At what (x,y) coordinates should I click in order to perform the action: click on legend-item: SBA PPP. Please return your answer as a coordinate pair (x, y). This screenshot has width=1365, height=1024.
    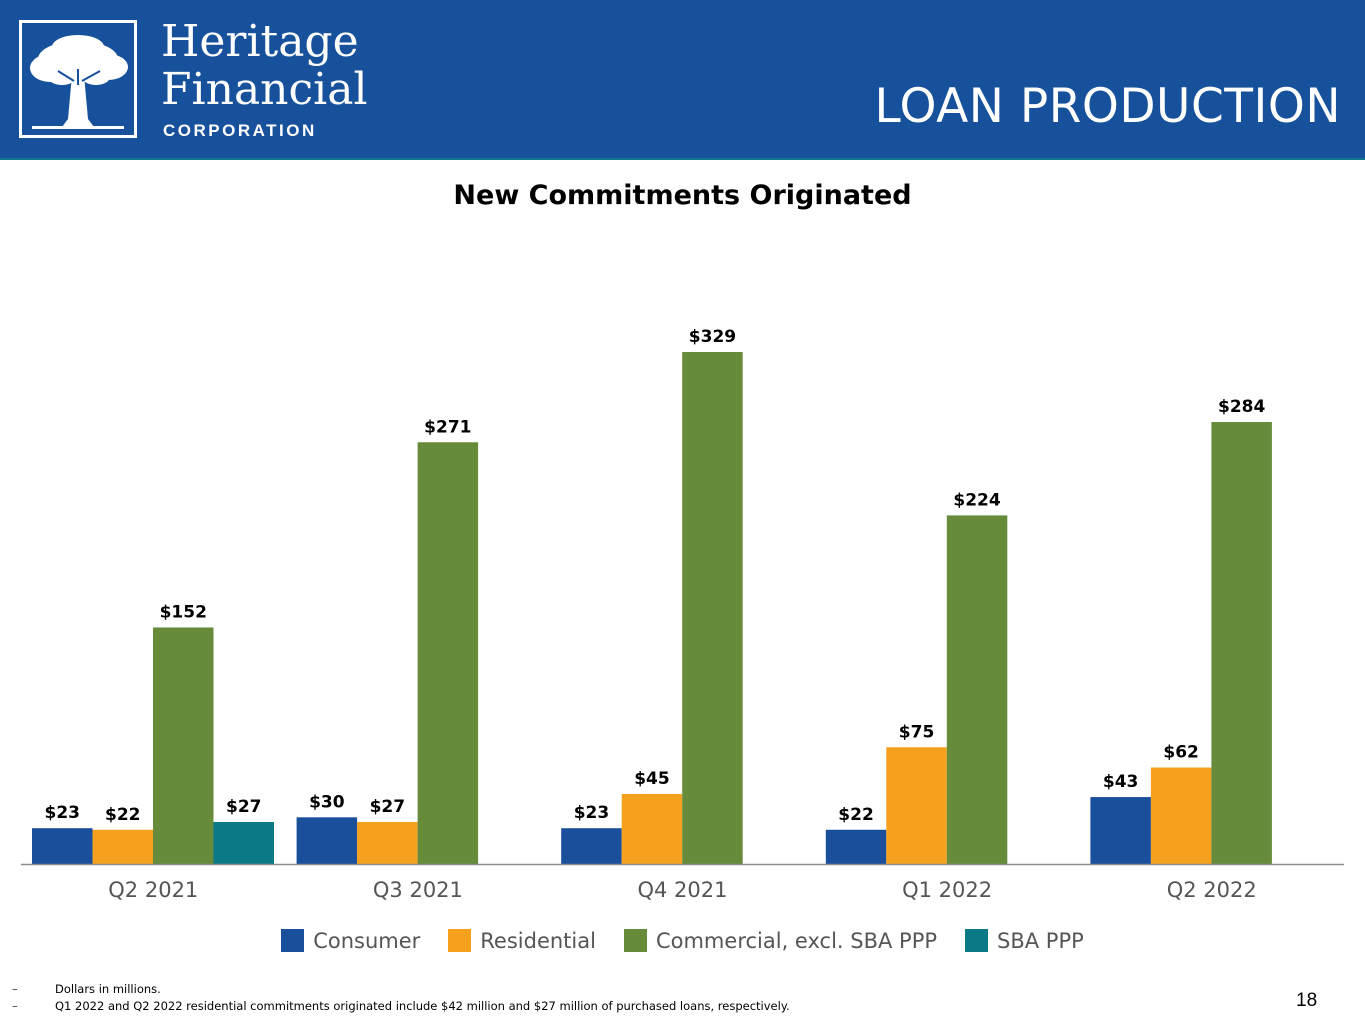
    Looking at the image, I should click on (1024, 941).